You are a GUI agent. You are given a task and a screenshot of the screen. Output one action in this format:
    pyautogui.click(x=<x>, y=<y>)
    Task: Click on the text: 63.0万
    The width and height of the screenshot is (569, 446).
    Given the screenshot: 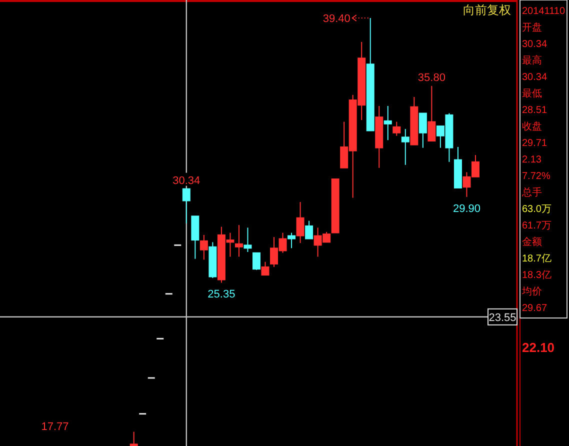 What is the action you would take?
    pyautogui.click(x=537, y=209)
    